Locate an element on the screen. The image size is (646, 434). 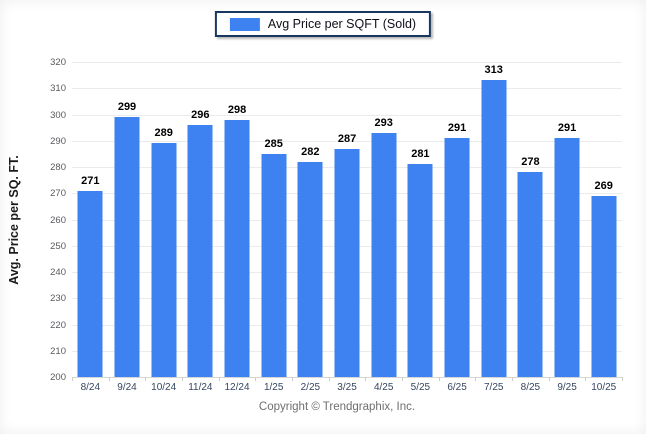
y-tick-label: 240 is located at coordinates (58, 272).